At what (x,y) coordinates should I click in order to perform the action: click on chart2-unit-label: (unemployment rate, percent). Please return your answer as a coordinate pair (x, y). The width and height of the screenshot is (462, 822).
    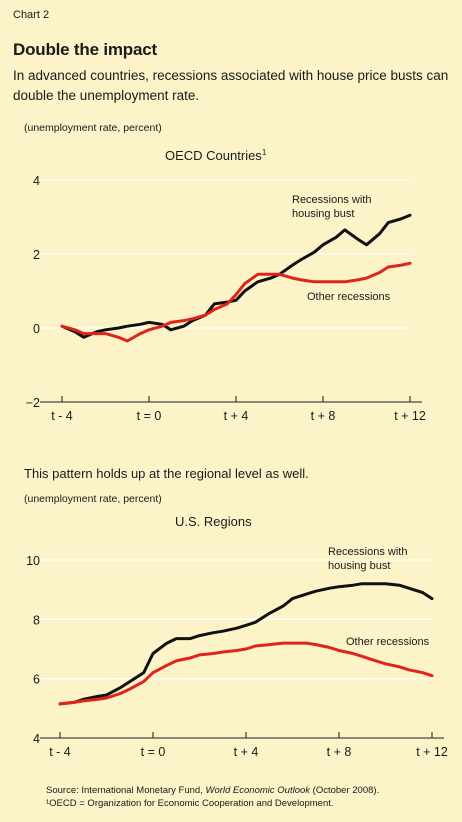
    Looking at the image, I should click on (93, 499).